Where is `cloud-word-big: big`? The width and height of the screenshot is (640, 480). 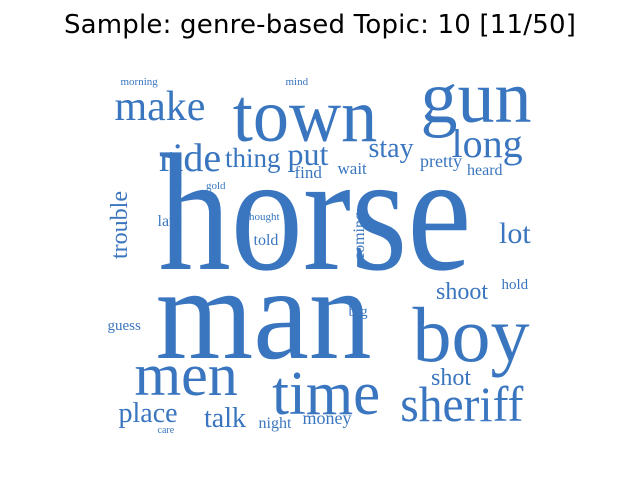
cloud-word-big: big is located at coordinates (358, 311).